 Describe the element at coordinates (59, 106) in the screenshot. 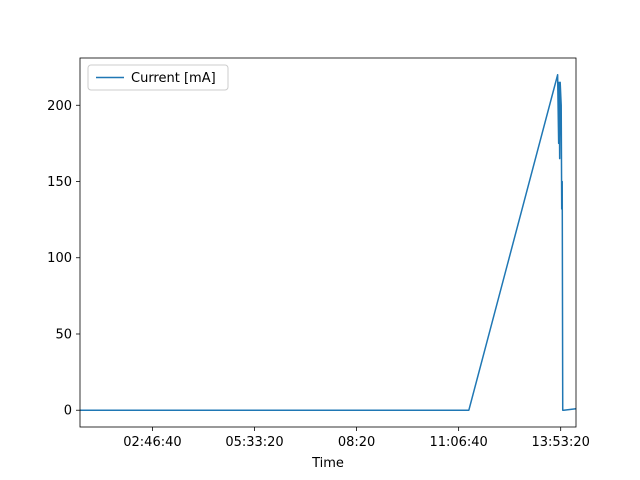

I see `y-tick-label: 200` at that location.